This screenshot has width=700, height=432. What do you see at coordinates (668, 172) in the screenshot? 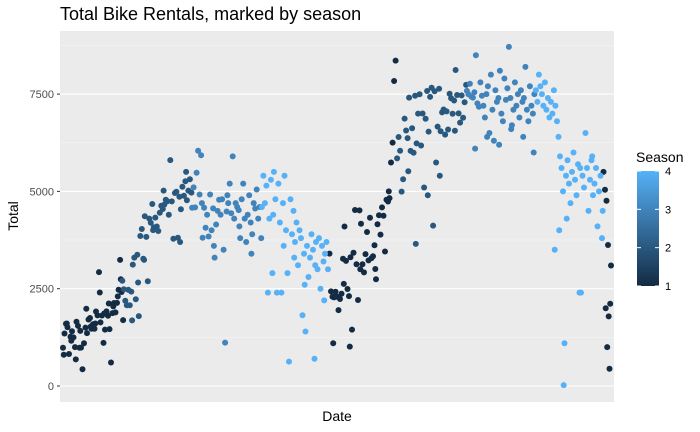
I see `legend-tick-label: 4` at bounding box center [668, 172].